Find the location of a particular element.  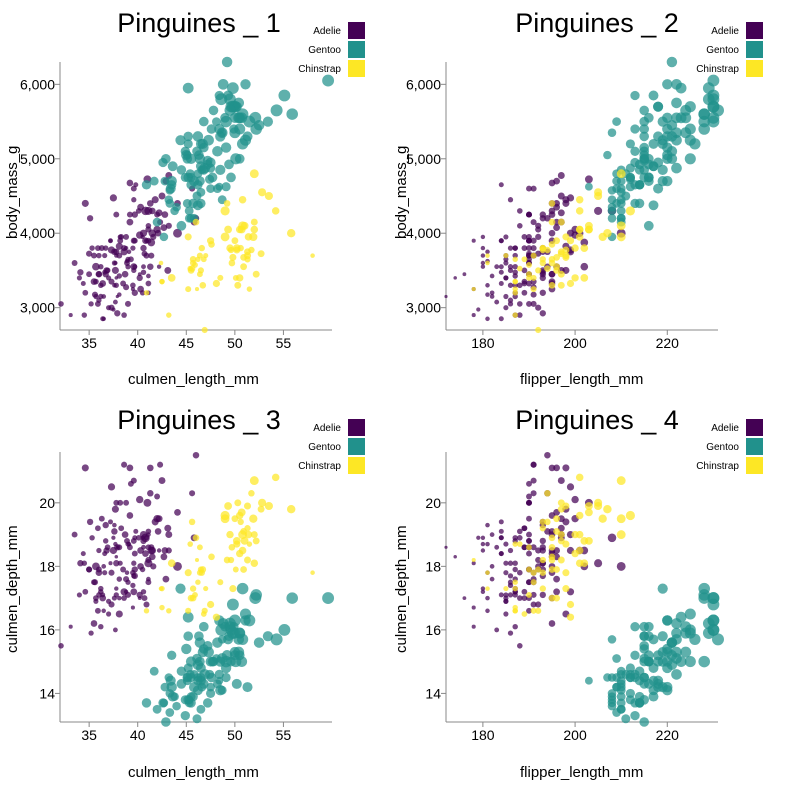

chart-title: Pinguines _ 4 is located at coordinates (597, 420).